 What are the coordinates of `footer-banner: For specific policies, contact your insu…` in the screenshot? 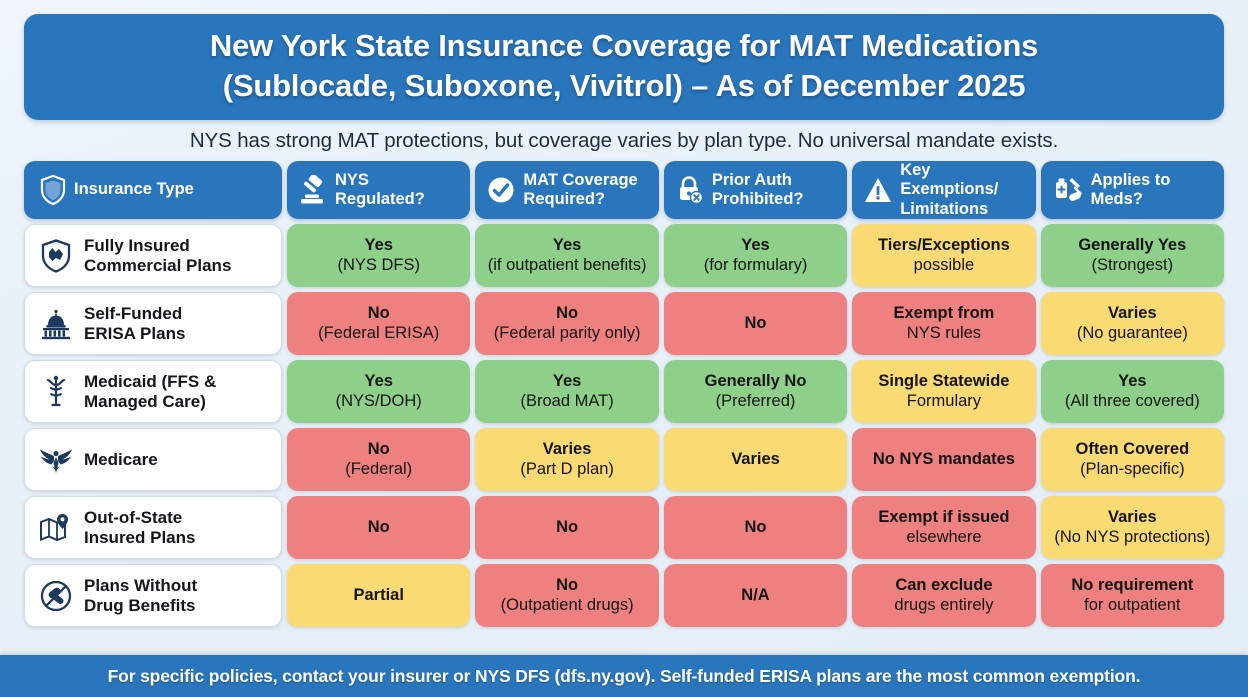 It's located at (624, 676).